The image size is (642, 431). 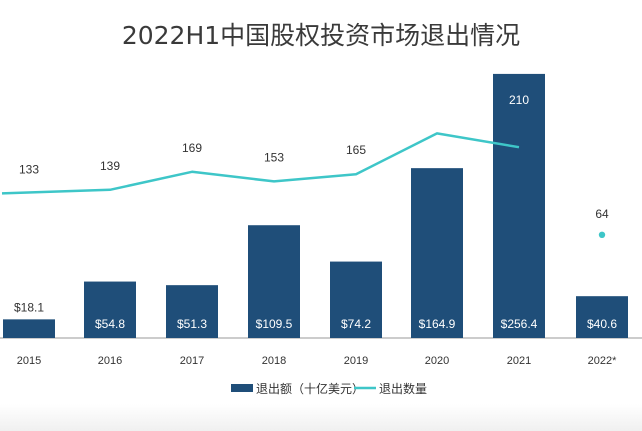 I want to click on bar-label-2021: $256.4, so click(x=519, y=324).